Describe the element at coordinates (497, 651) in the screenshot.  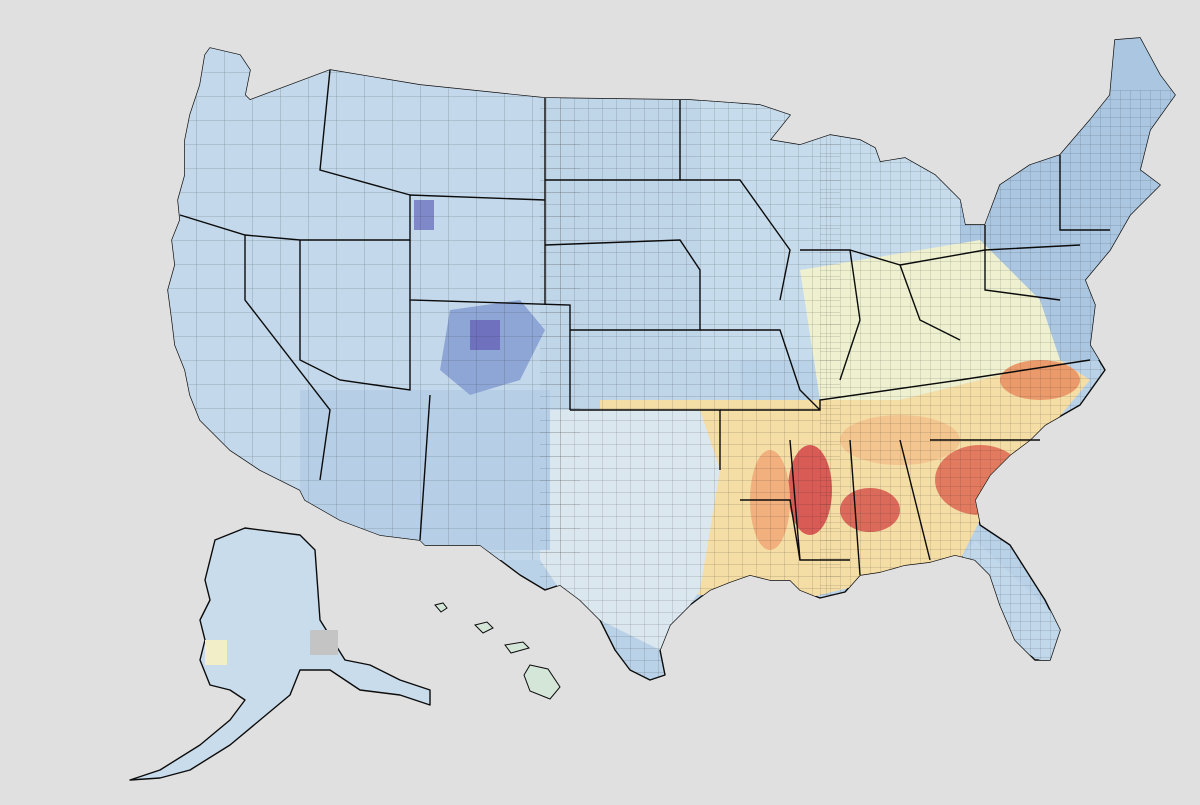
I see `hawaii` at that location.